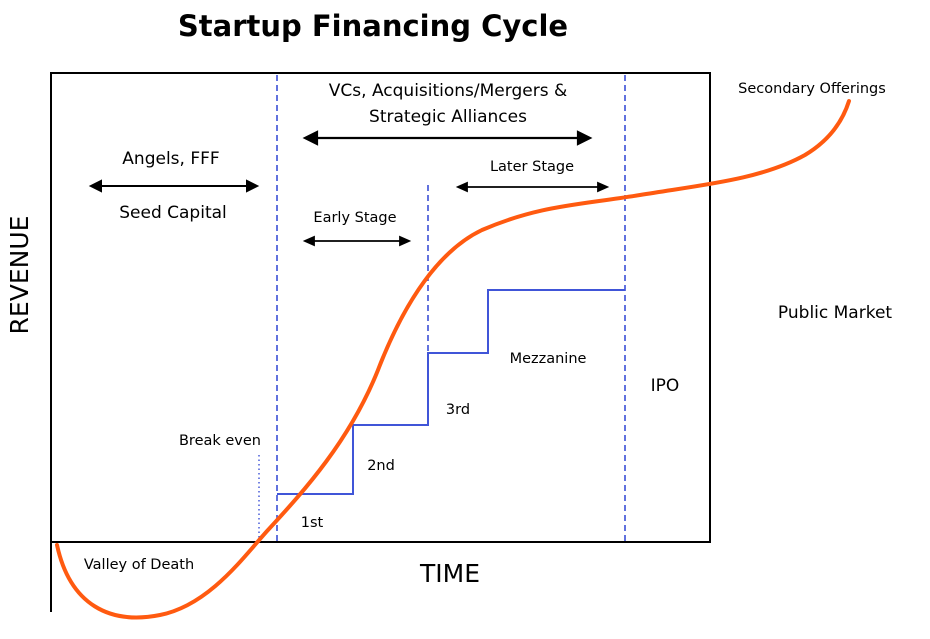  What do you see at coordinates (19, 275) in the screenshot?
I see `y-axis-label: REVENUE` at bounding box center [19, 275].